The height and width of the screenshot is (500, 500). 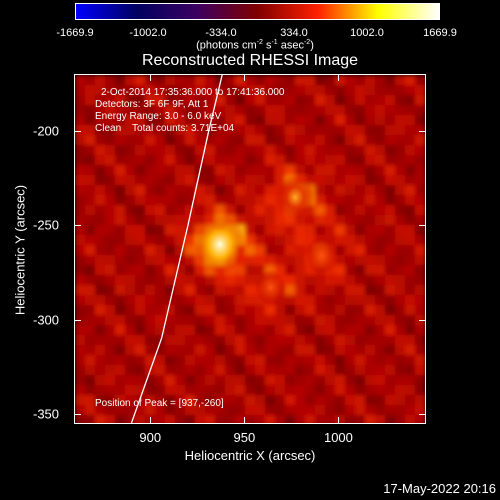 What do you see at coordinates (255, 45) in the screenshot?
I see `colorbar-units: (photons cm-2 s-1 asec-2)` at bounding box center [255, 45].